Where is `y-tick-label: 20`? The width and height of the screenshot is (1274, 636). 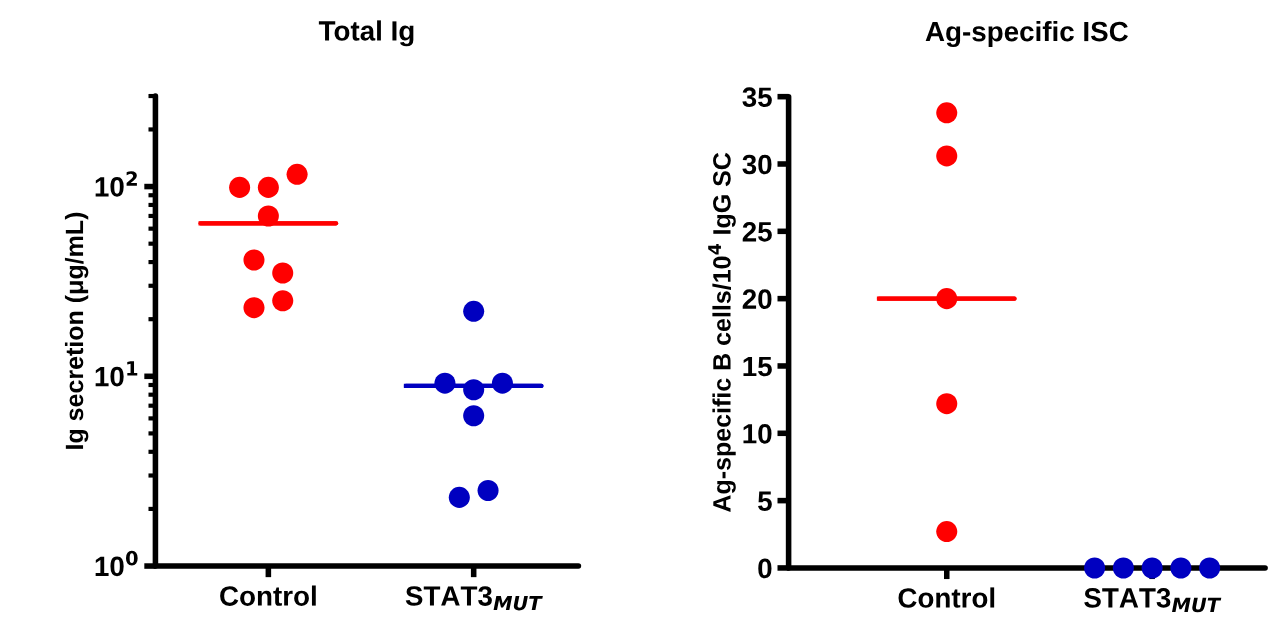
y-tick-label: 20 is located at coordinates (757, 299).